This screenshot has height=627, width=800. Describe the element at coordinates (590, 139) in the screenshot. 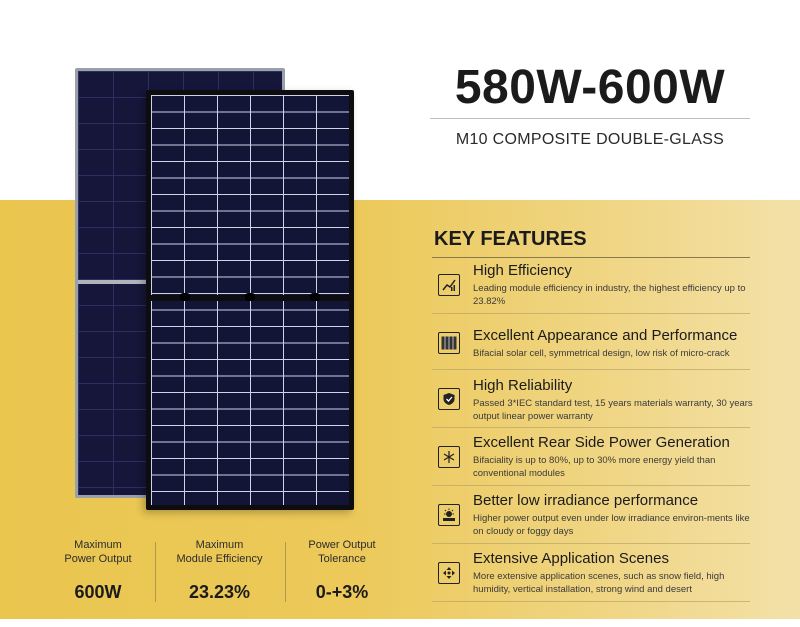

I see `page-subtitle: M10 COMPOSITE DOUBLE-GLASS` at that location.